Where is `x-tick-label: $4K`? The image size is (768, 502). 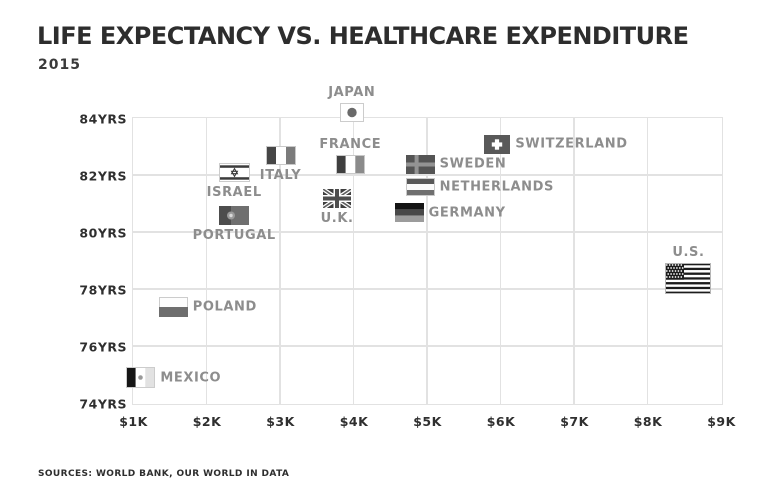 x-tick-label: $4K is located at coordinates (354, 421).